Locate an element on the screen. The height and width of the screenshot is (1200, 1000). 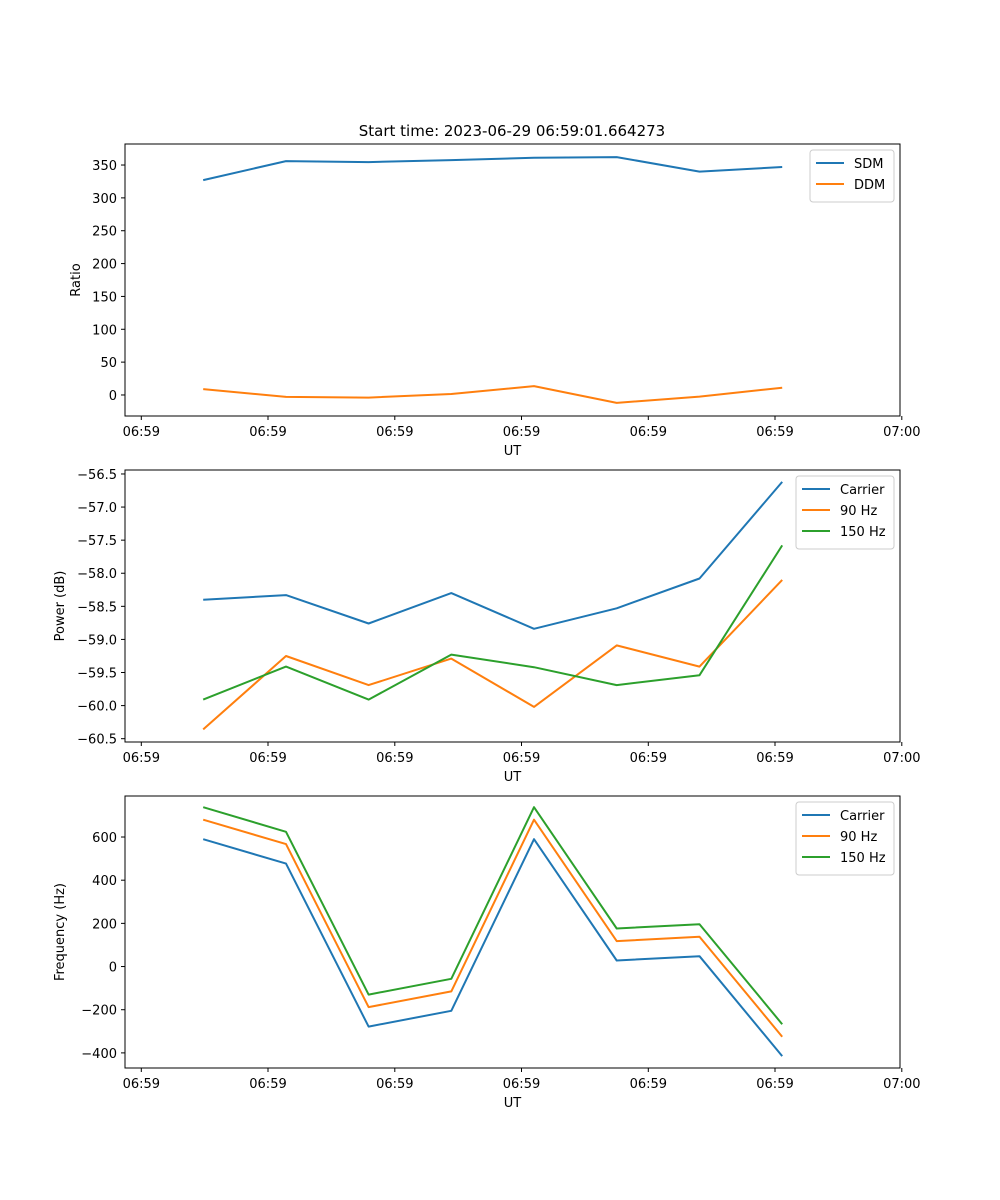
y-axis-label: Frequency (Hz) is located at coordinates (60, 932).